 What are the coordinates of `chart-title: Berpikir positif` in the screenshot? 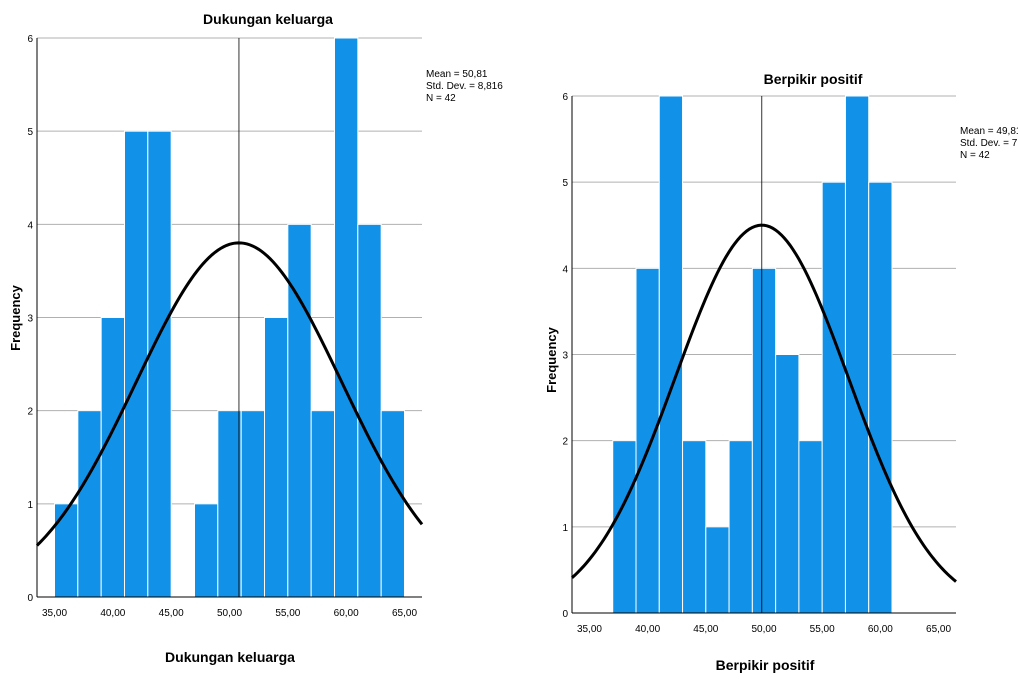 It's located at (813, 79).